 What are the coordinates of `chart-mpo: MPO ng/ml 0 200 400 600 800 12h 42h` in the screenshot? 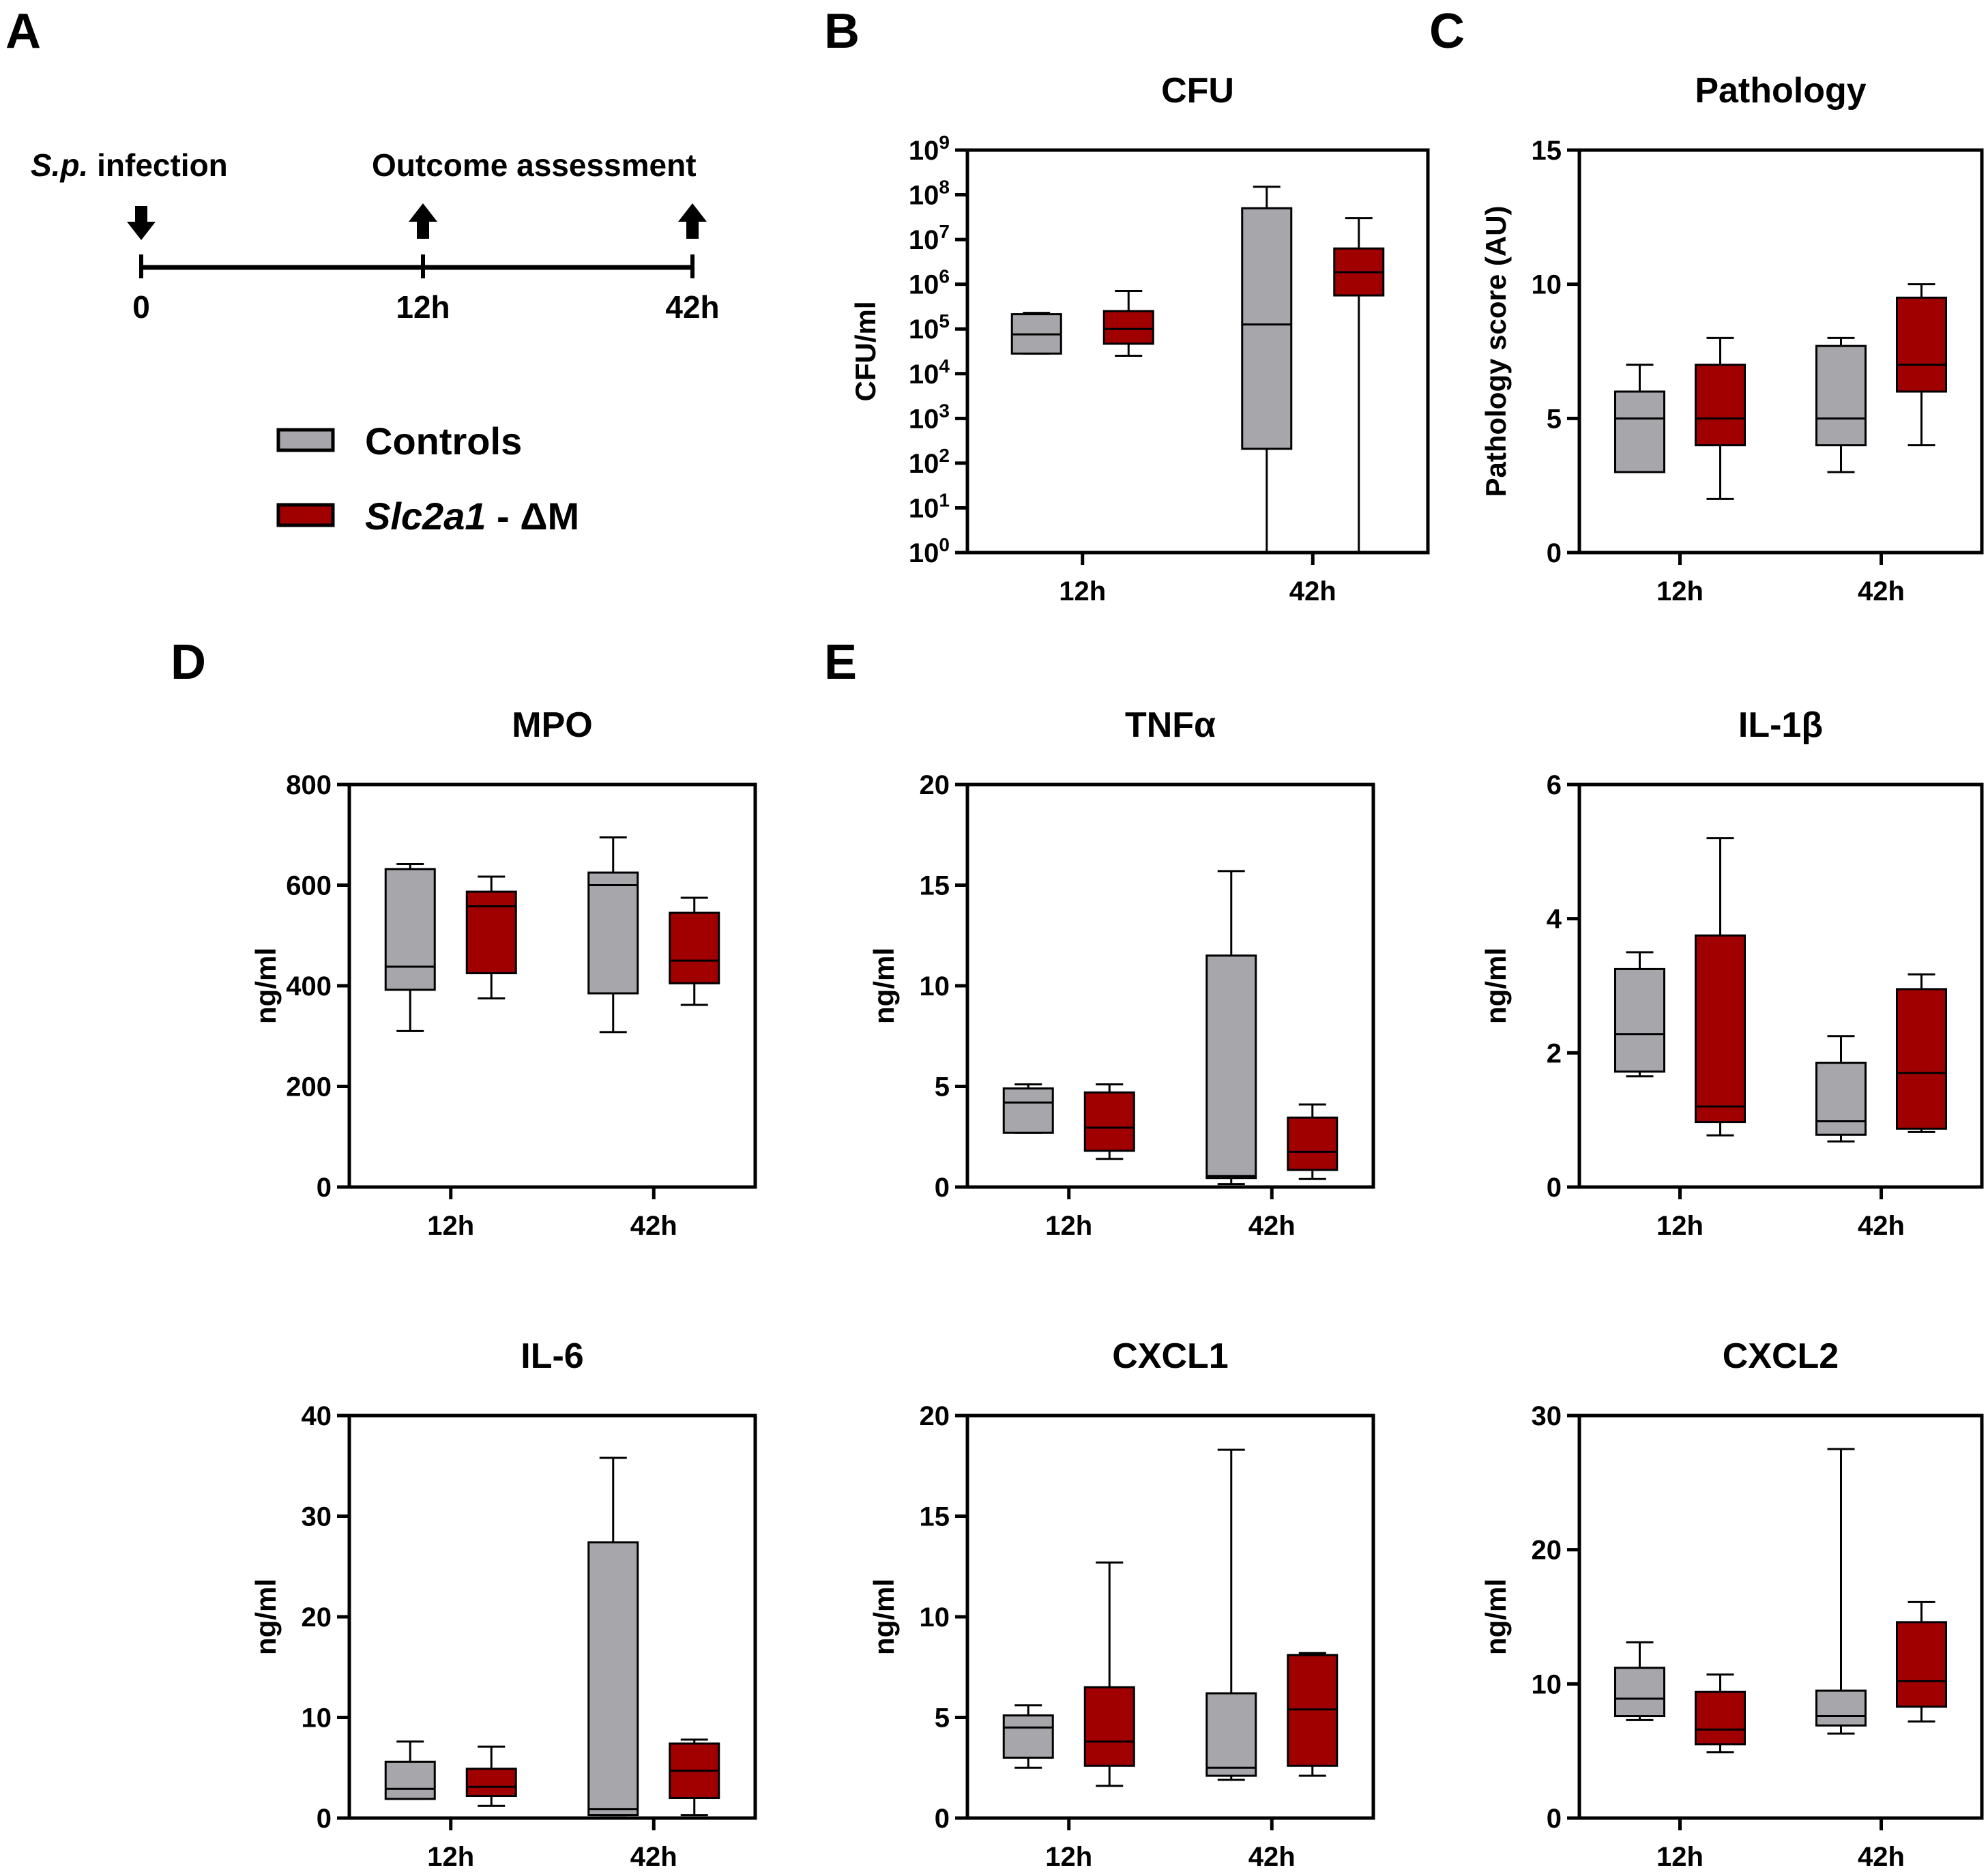 It's located at (504, 973).